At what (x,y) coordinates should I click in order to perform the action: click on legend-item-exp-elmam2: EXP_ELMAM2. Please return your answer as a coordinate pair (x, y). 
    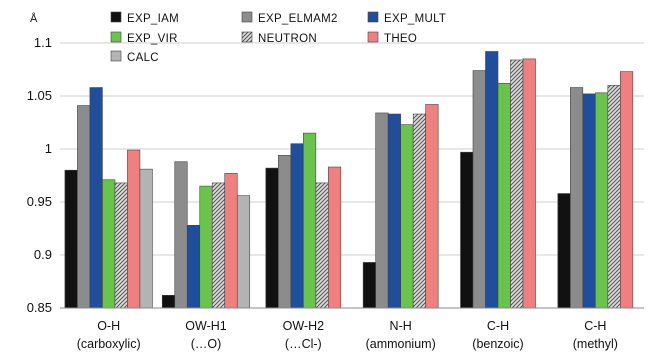
    Looking at the image, I should click on (289, 18).